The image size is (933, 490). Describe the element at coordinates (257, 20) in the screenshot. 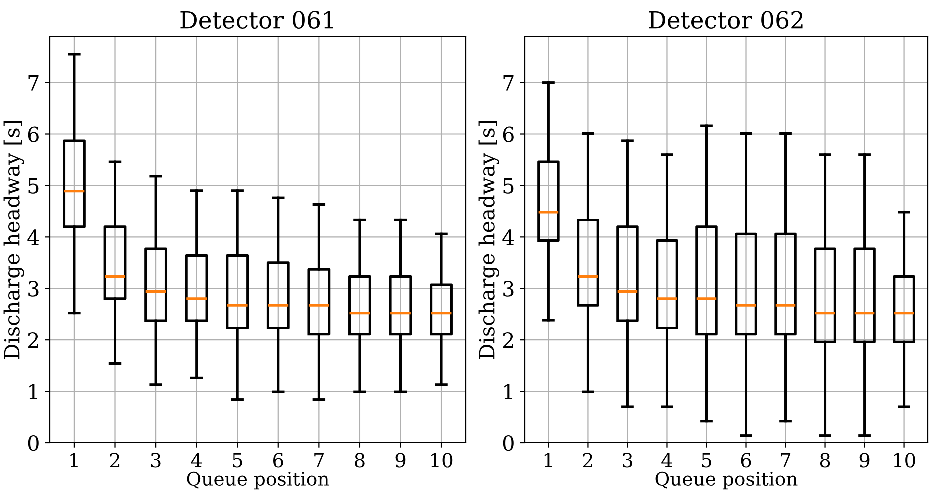

I see `chart-title: Detector 061` at that location.